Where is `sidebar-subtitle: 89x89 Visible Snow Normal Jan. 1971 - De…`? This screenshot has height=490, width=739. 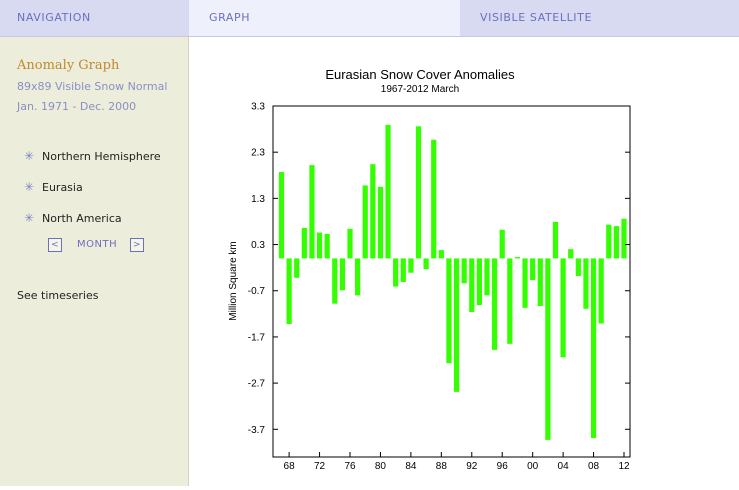 sidebar-subtitle: 89x89 Visible Snow Normal Jan. 1971 - De… is located at coordinates (92, 96).